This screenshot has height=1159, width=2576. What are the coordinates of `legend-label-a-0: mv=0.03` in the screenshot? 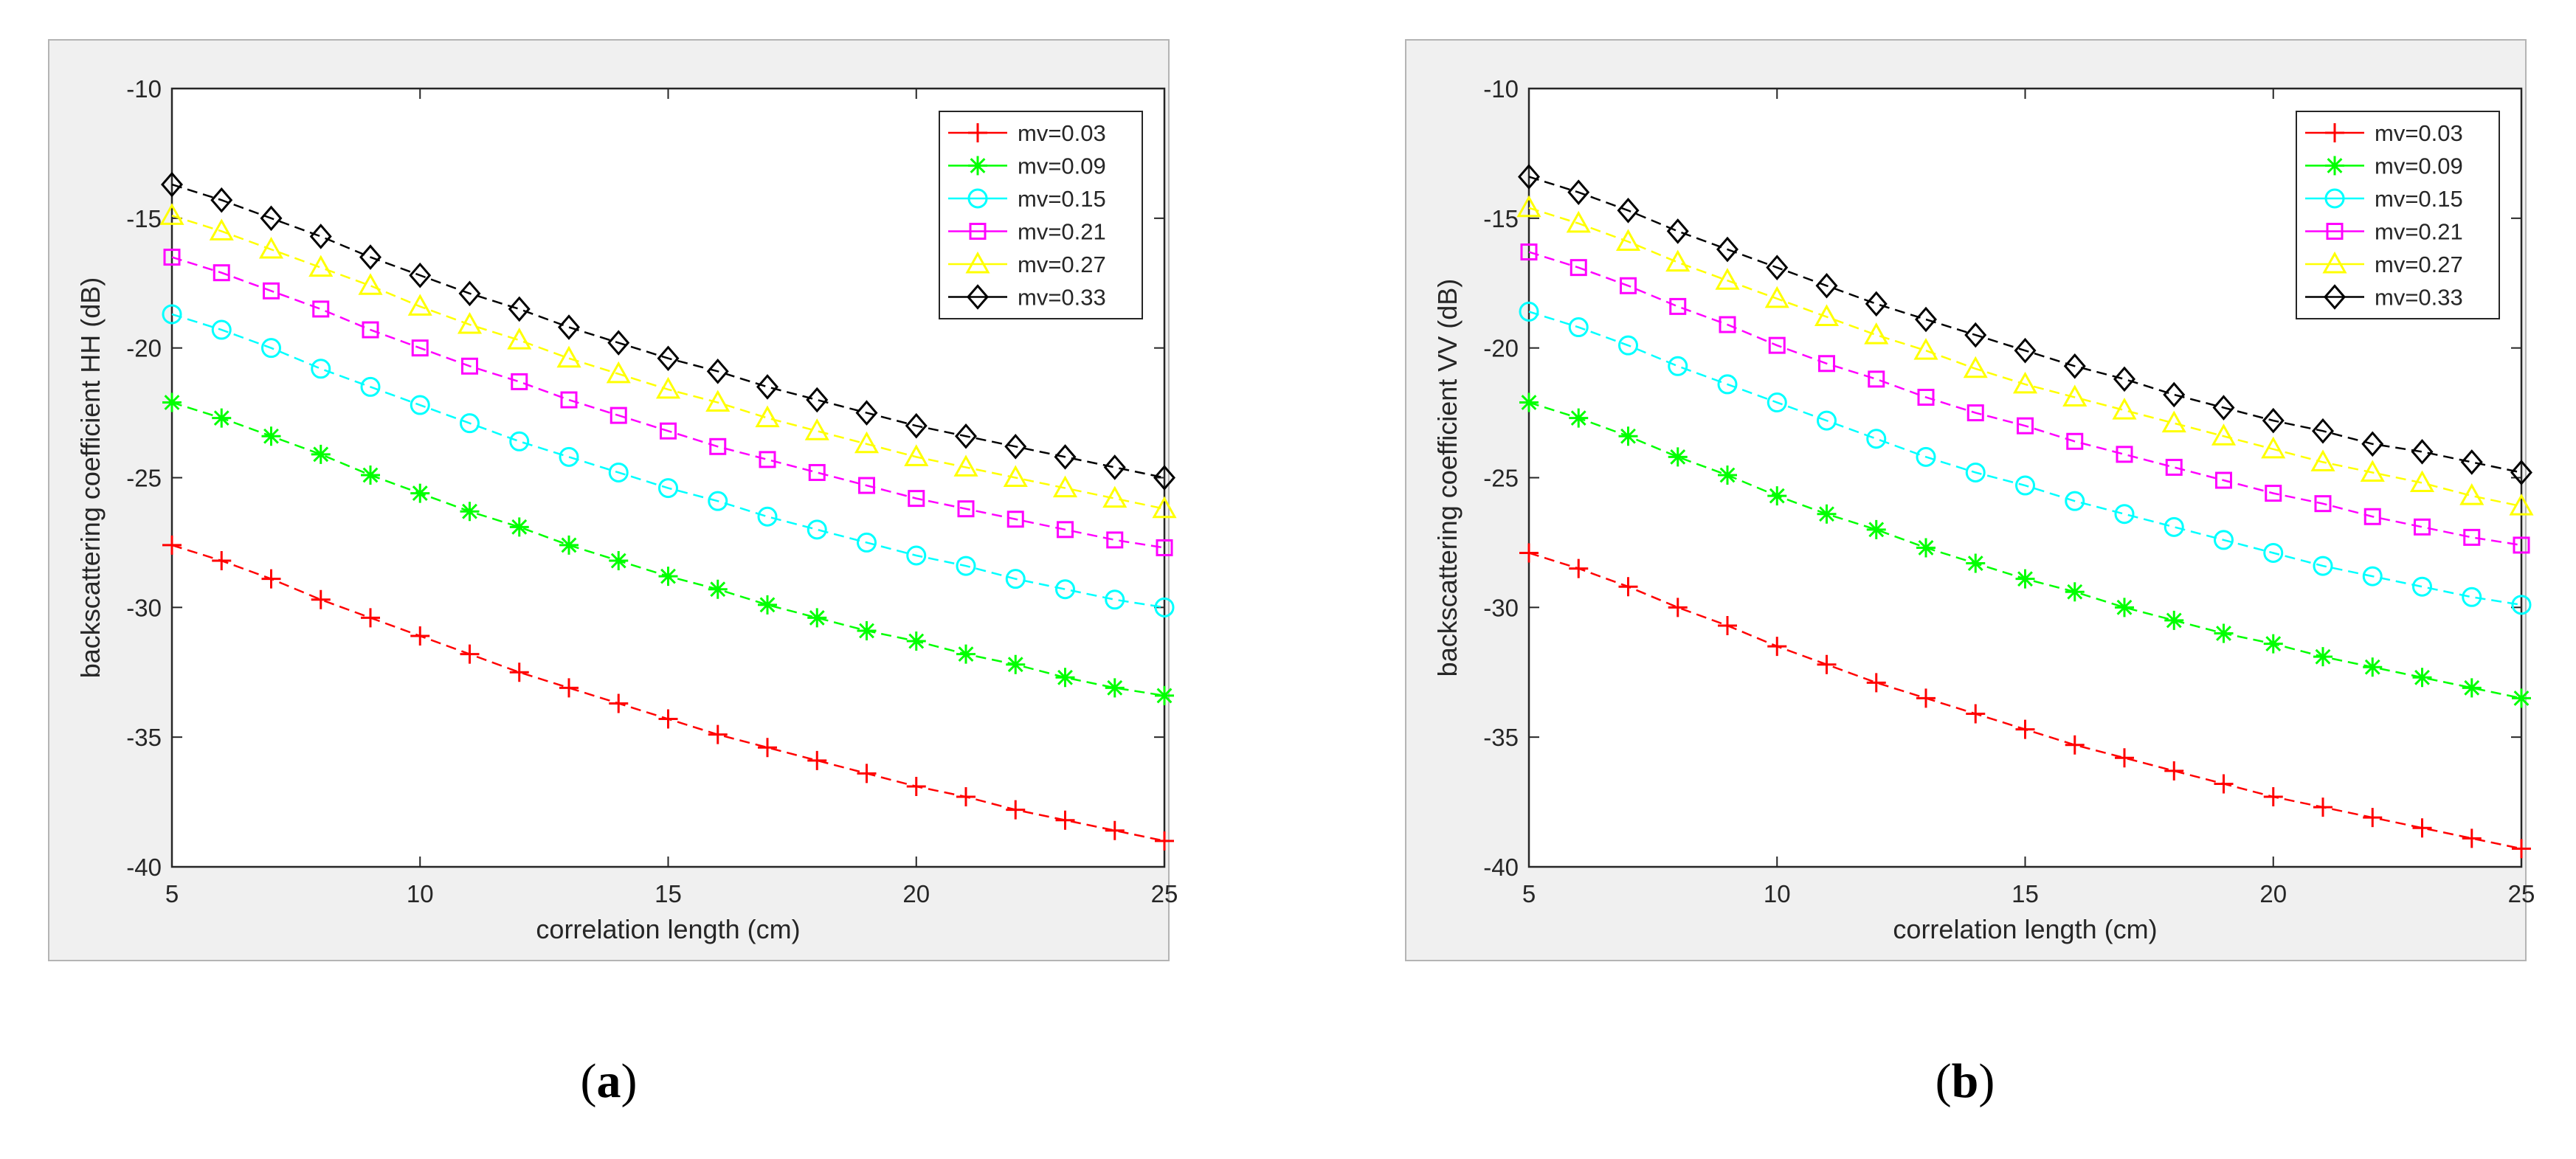 It's located at (1062, 133).